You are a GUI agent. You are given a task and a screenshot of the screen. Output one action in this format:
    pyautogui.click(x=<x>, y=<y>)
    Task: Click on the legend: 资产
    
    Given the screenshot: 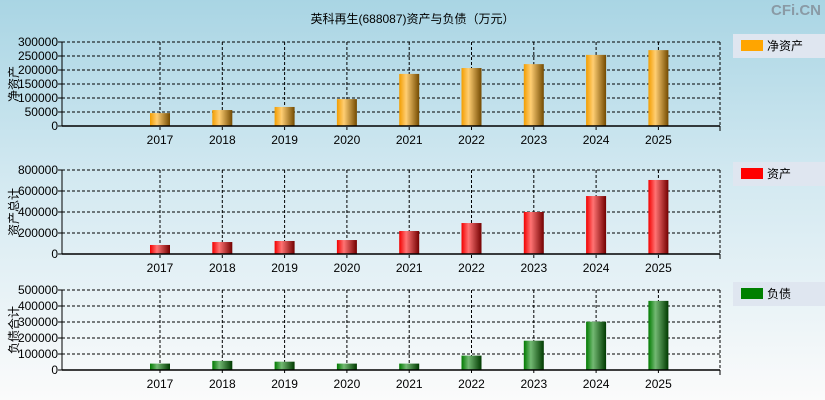 What is the action you would take?
    pyautogui.click(x=779, y=174)
    